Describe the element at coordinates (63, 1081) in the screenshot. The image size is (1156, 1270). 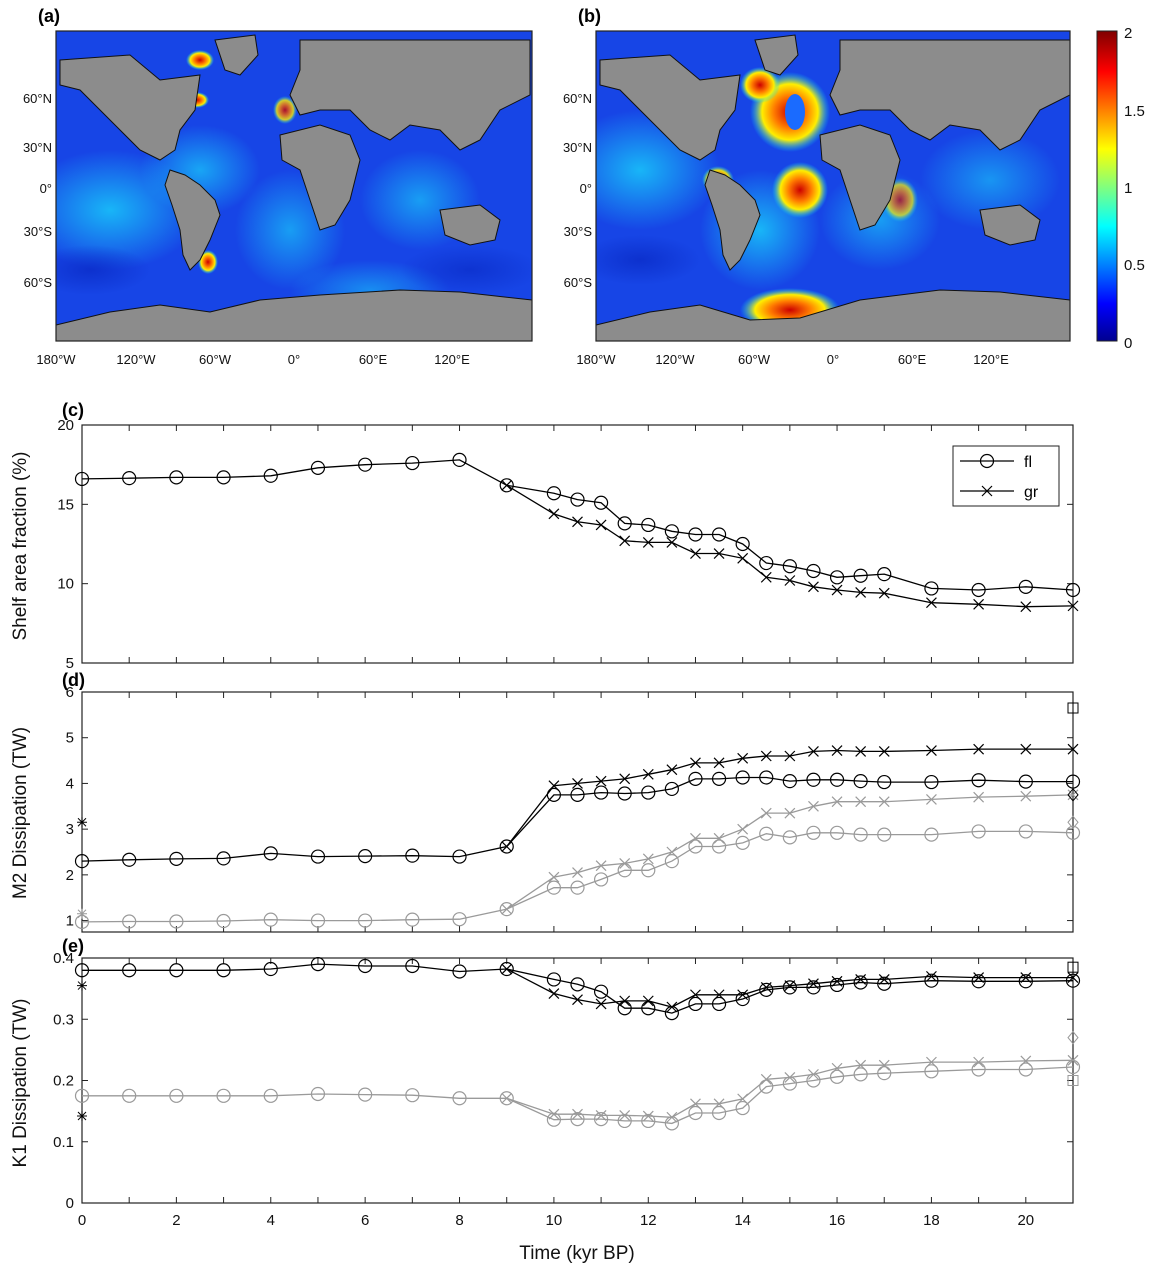
I see `y-tick-label: 0.2` at that location.